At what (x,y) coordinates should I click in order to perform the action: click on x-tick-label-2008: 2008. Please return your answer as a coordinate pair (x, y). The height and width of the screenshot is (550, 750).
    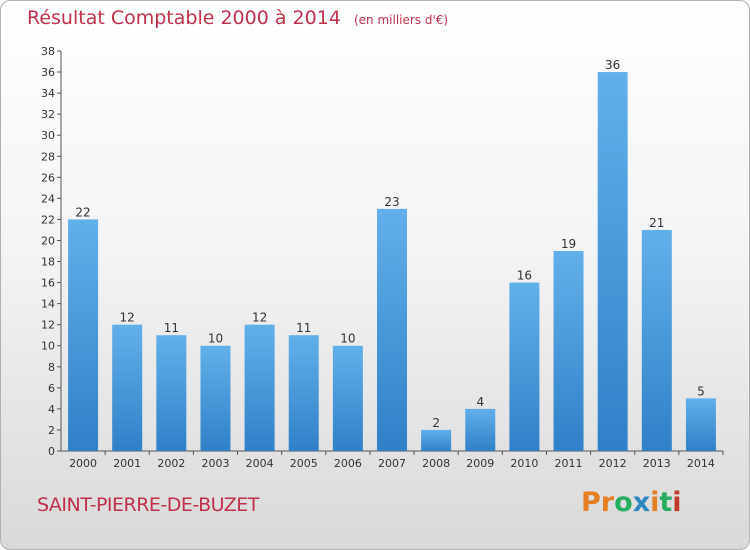
    Looking at the image, I should click on (436, 463).